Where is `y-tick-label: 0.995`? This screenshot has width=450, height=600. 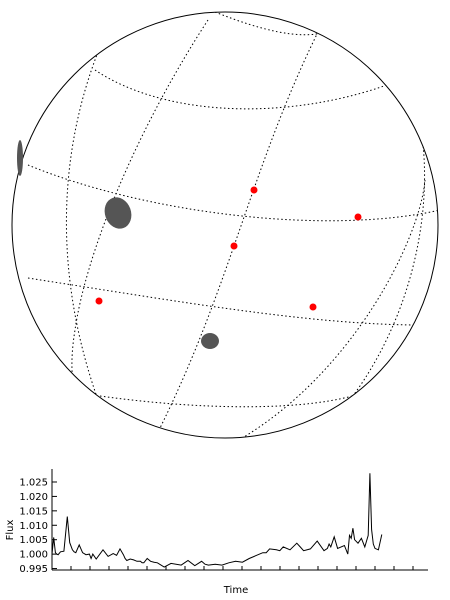 y-tick-label: 0.995 is located at coordinates (33, 569).